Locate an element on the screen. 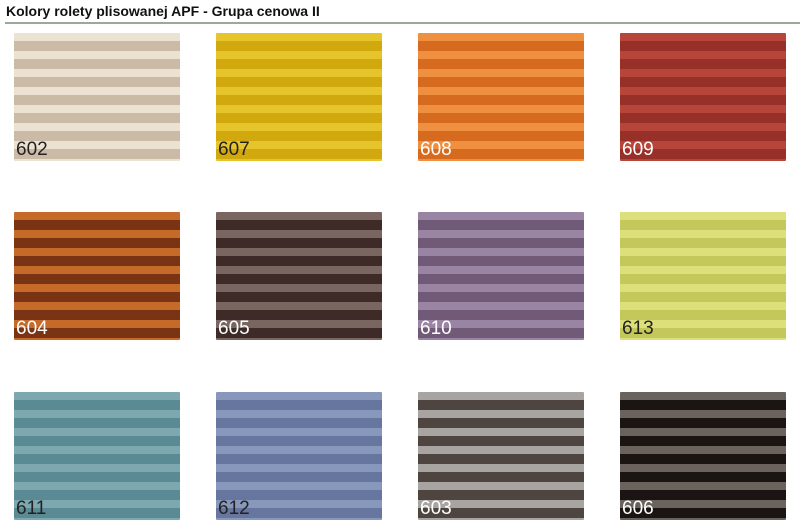 The width and height of the screenshot is (800, 529). swatch-code: 608 is located at coordinates (436, 149).